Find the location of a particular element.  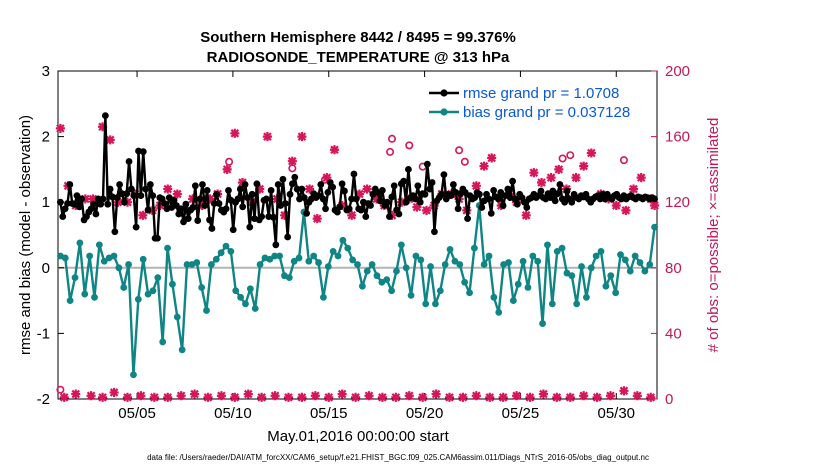

y-axis-label-right: # of obs: o=possible; ×=assimilated is located at coordinates (713, 235).